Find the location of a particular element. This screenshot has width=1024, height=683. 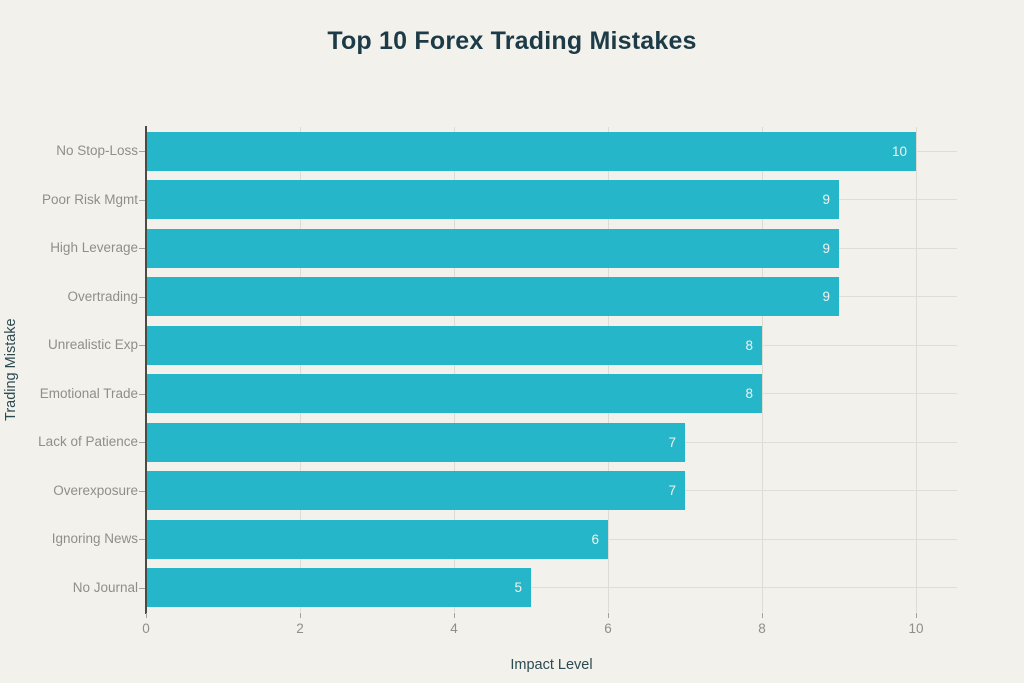

y-axis-line is located at coordinates (146, 370).